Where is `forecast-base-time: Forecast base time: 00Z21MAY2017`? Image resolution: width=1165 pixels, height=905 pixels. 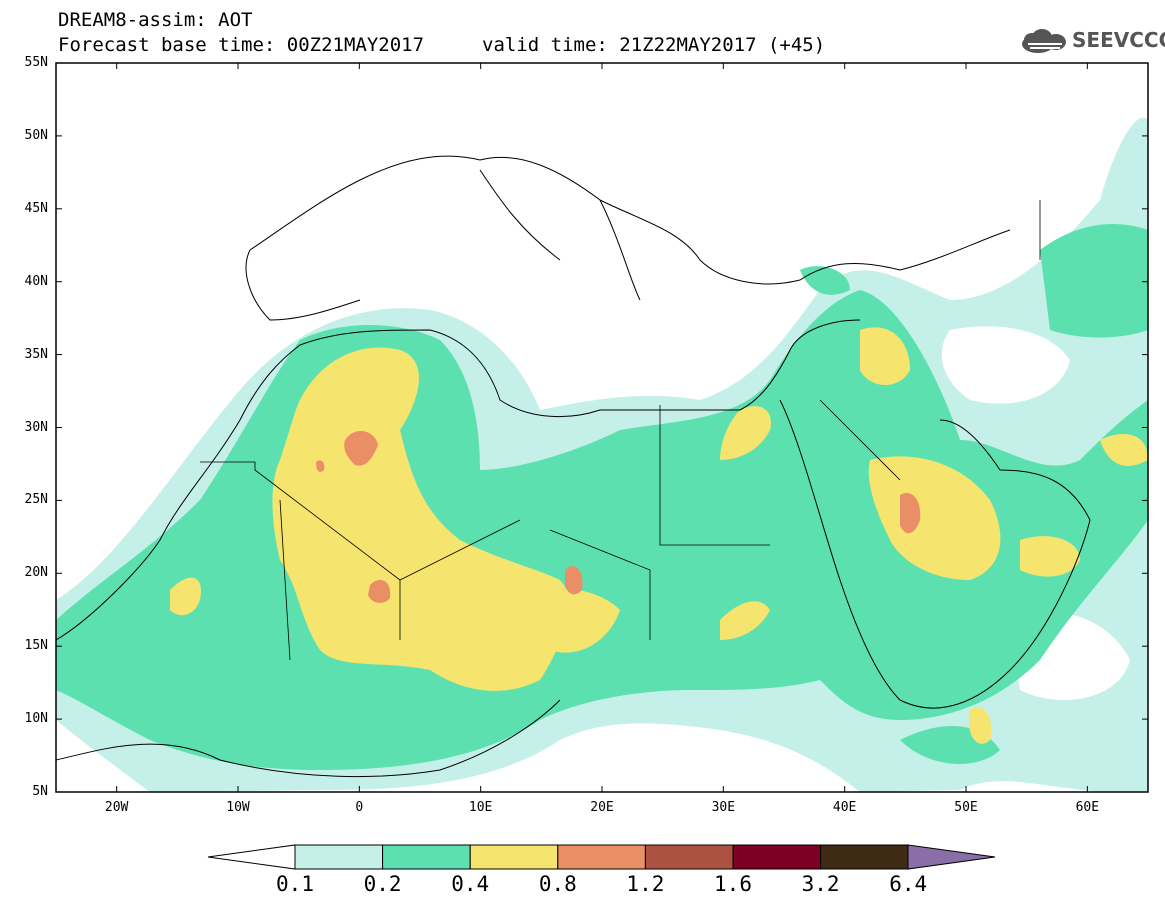 forecast-base-time: Forecast base time: 00Z21MAY2017 is located at coordinates (241, 45).